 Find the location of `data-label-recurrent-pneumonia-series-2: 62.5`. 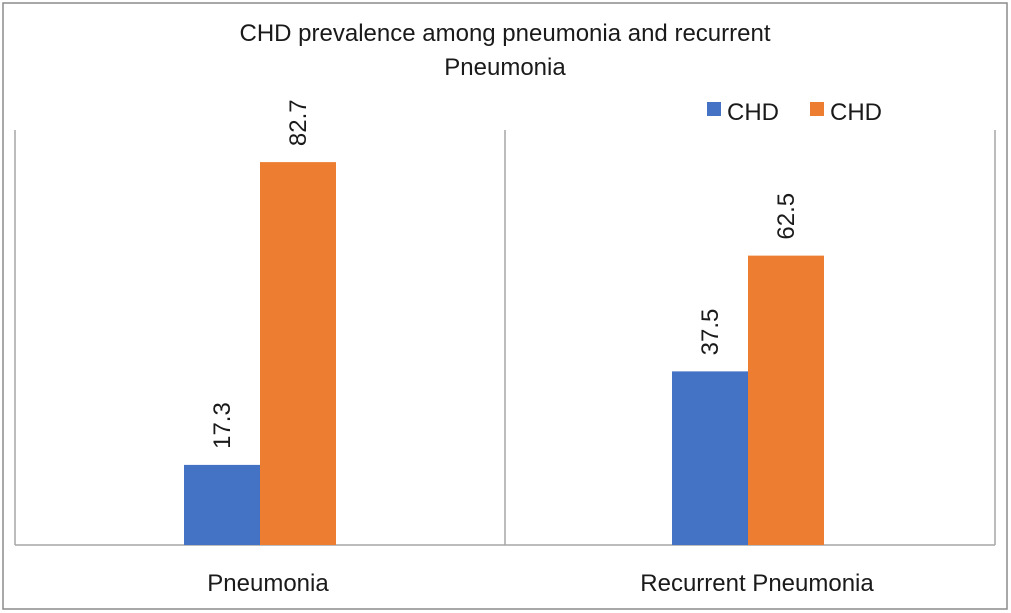

data-label-recurrent-pneumonia-series-2: 62.5 is located at coordinates (786, 216).